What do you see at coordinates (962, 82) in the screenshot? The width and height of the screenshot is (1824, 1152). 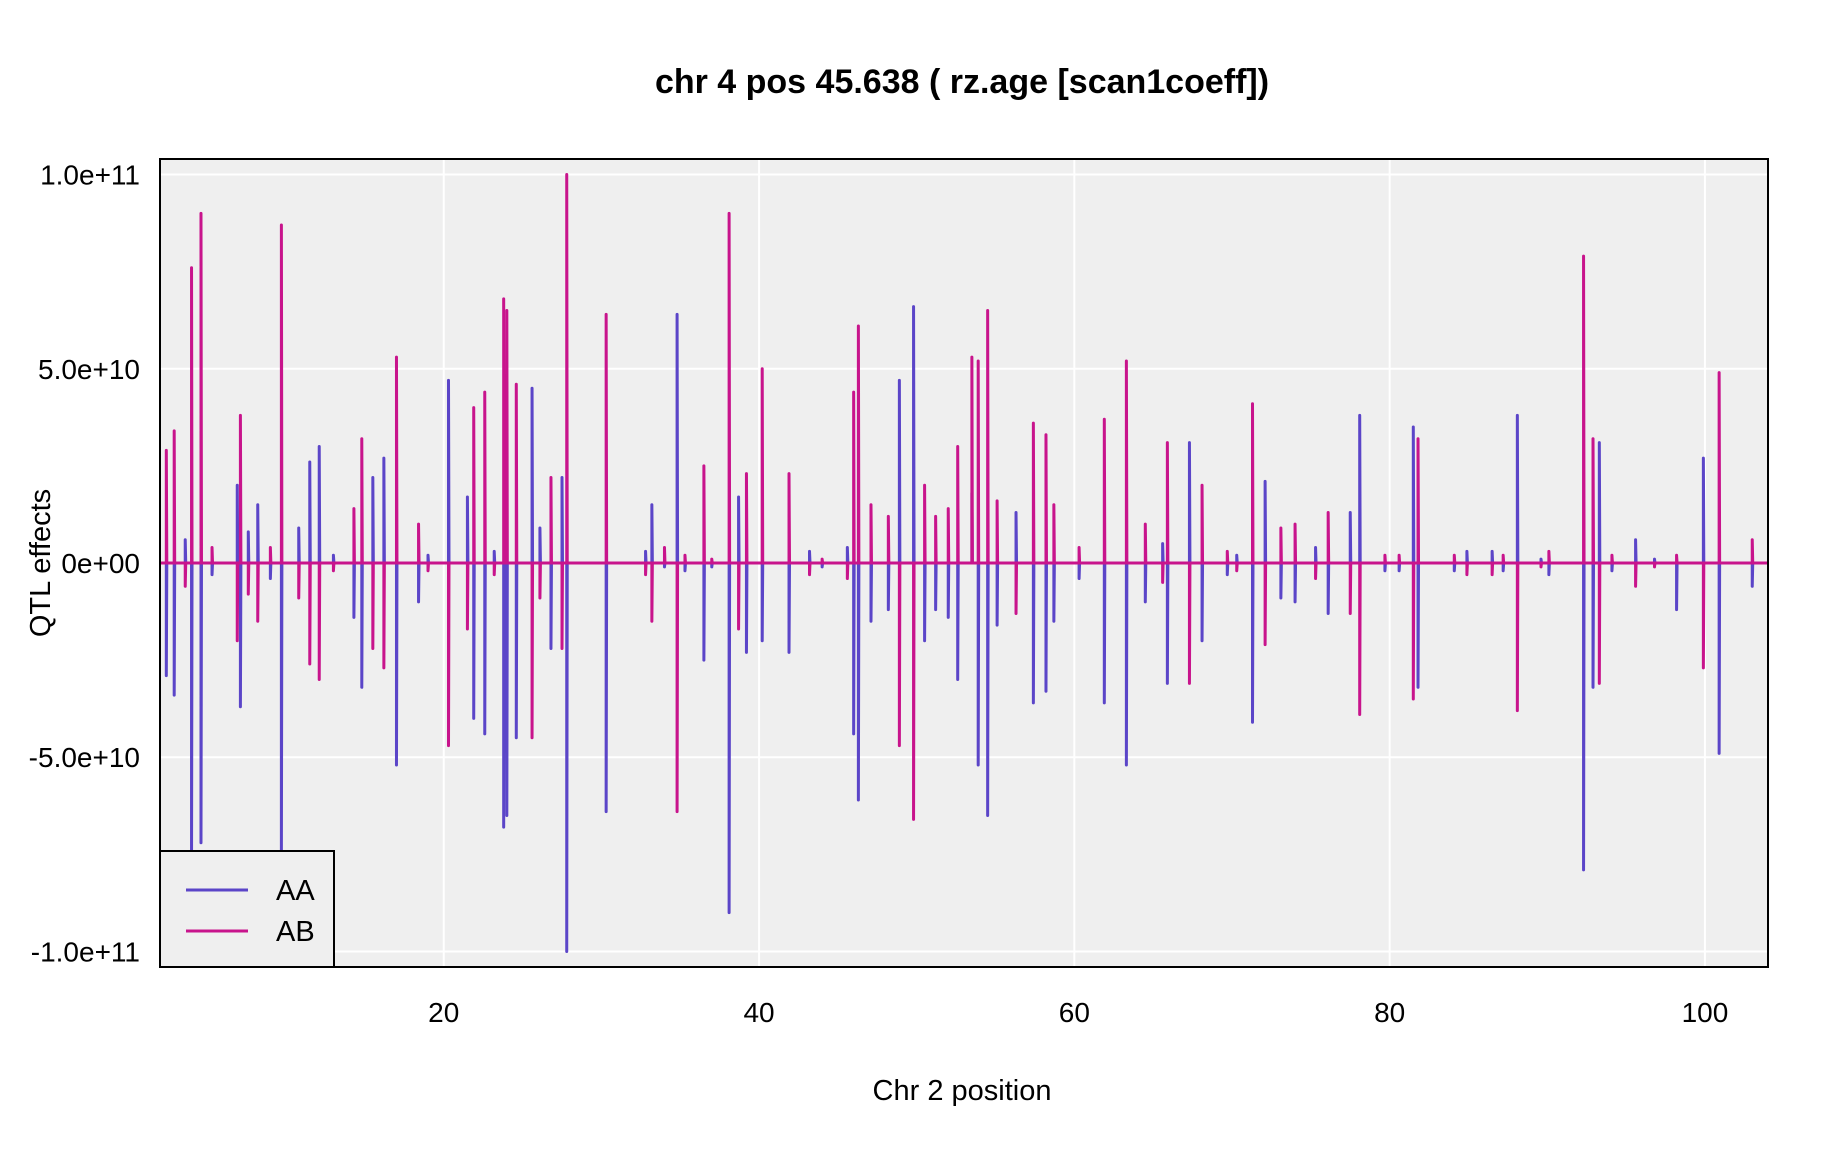 I see `chart-title: chr 4 pos 45.638 ( rz.age [scan1coeff])` at bounding box center [962, 82].